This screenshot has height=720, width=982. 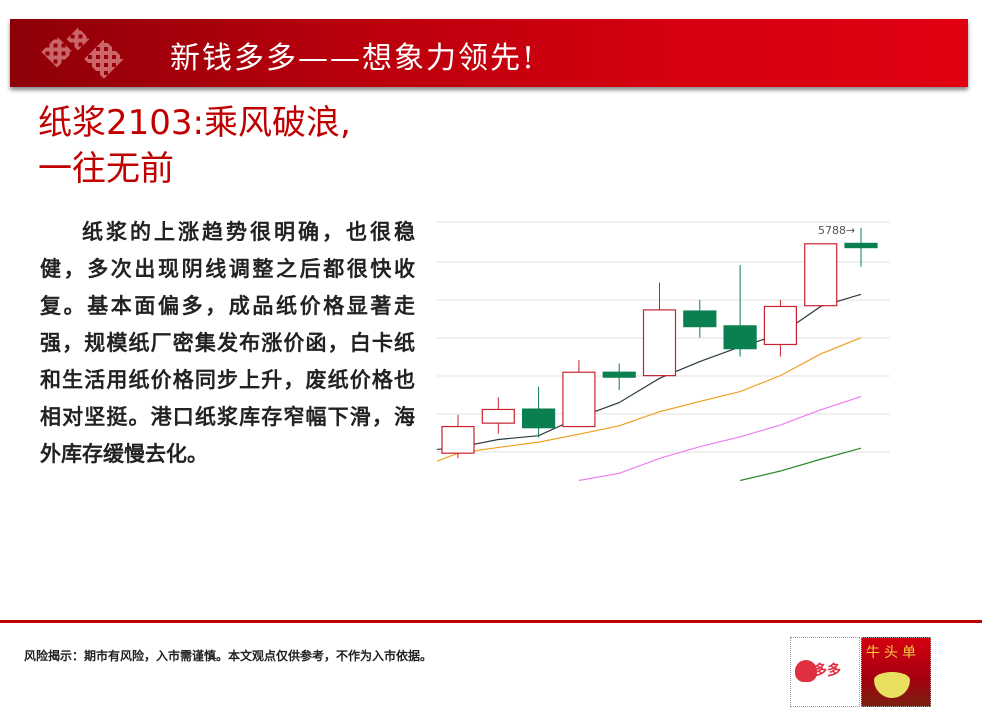 I want to click on slide-title-line2: 一往无前, so click(x=106, y=169).